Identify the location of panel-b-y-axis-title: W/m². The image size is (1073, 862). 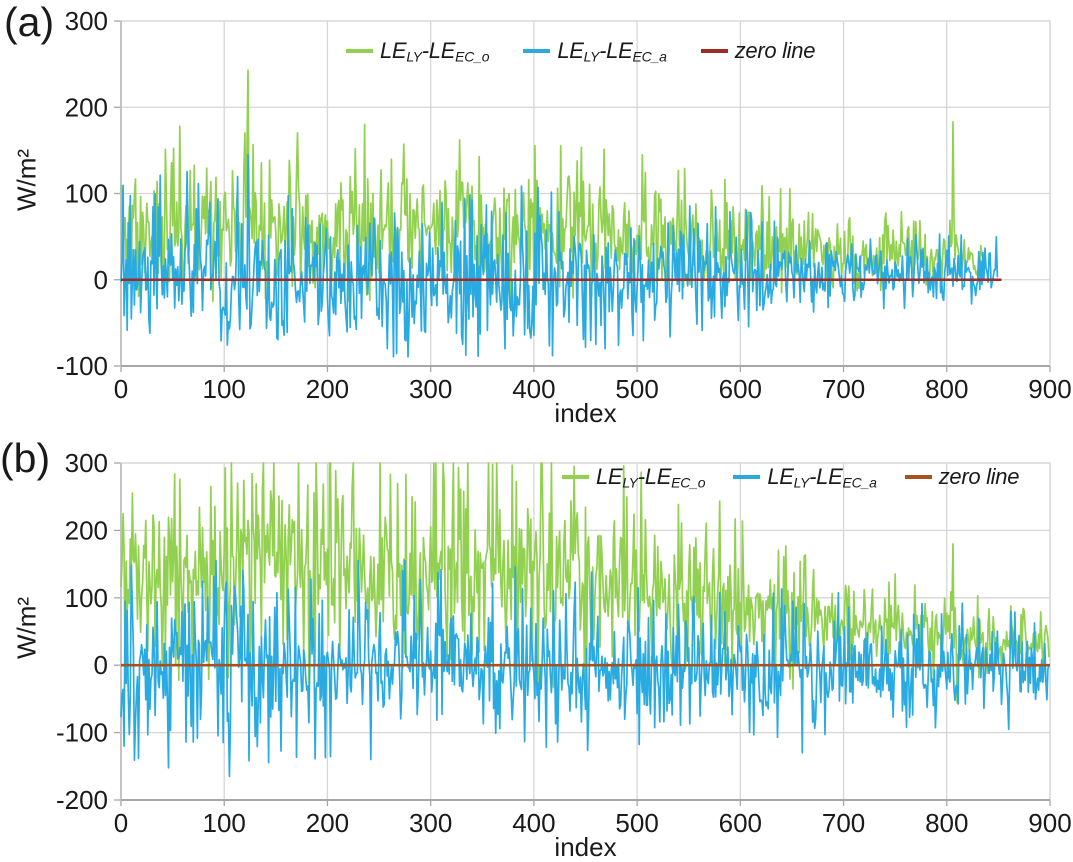
(26, 628).